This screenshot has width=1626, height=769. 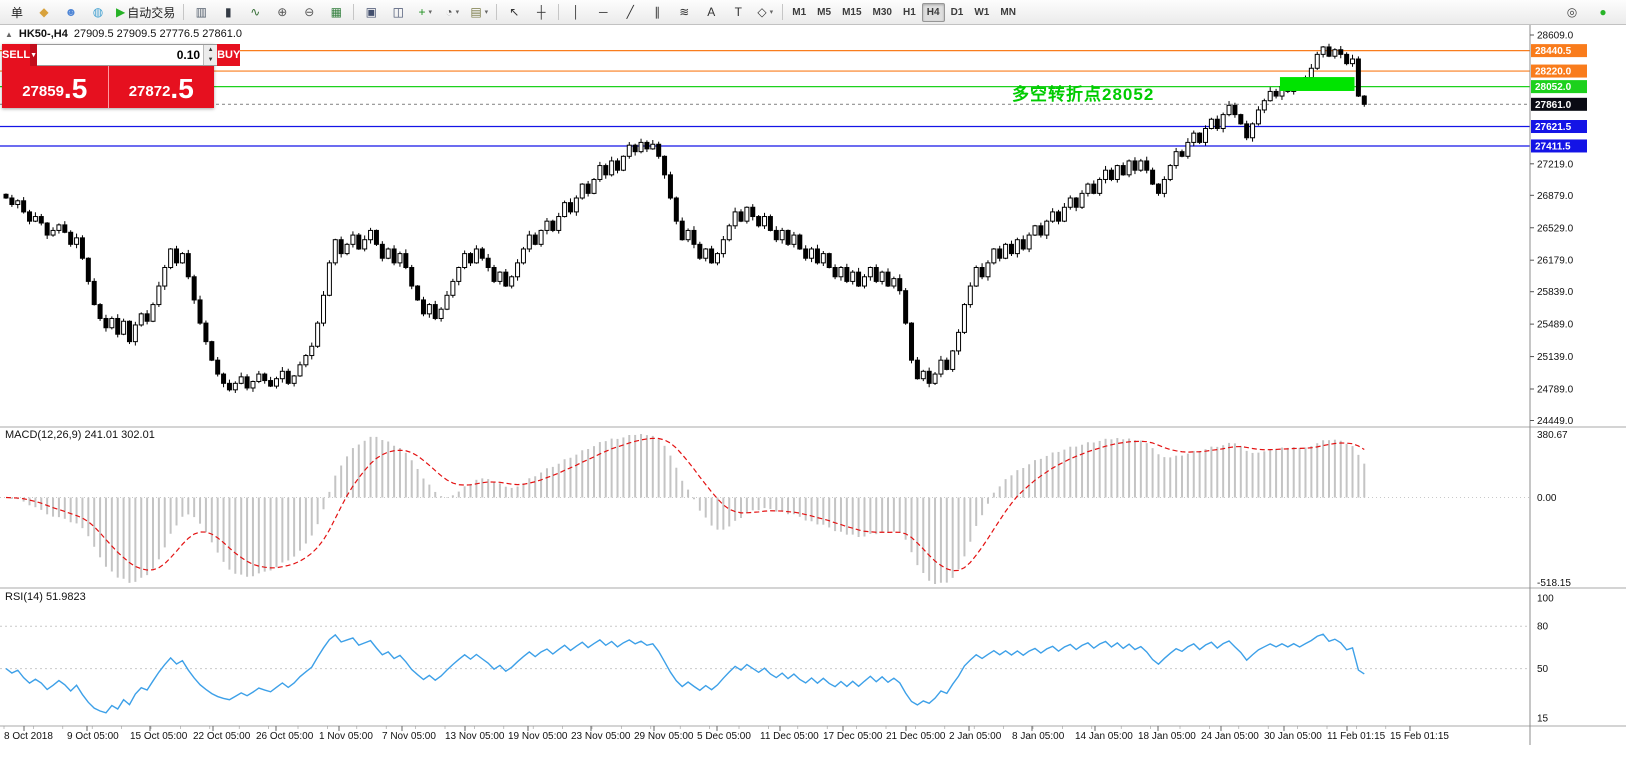 I want to click on svg-text: 24789.0, so click(x=1555, y=389).